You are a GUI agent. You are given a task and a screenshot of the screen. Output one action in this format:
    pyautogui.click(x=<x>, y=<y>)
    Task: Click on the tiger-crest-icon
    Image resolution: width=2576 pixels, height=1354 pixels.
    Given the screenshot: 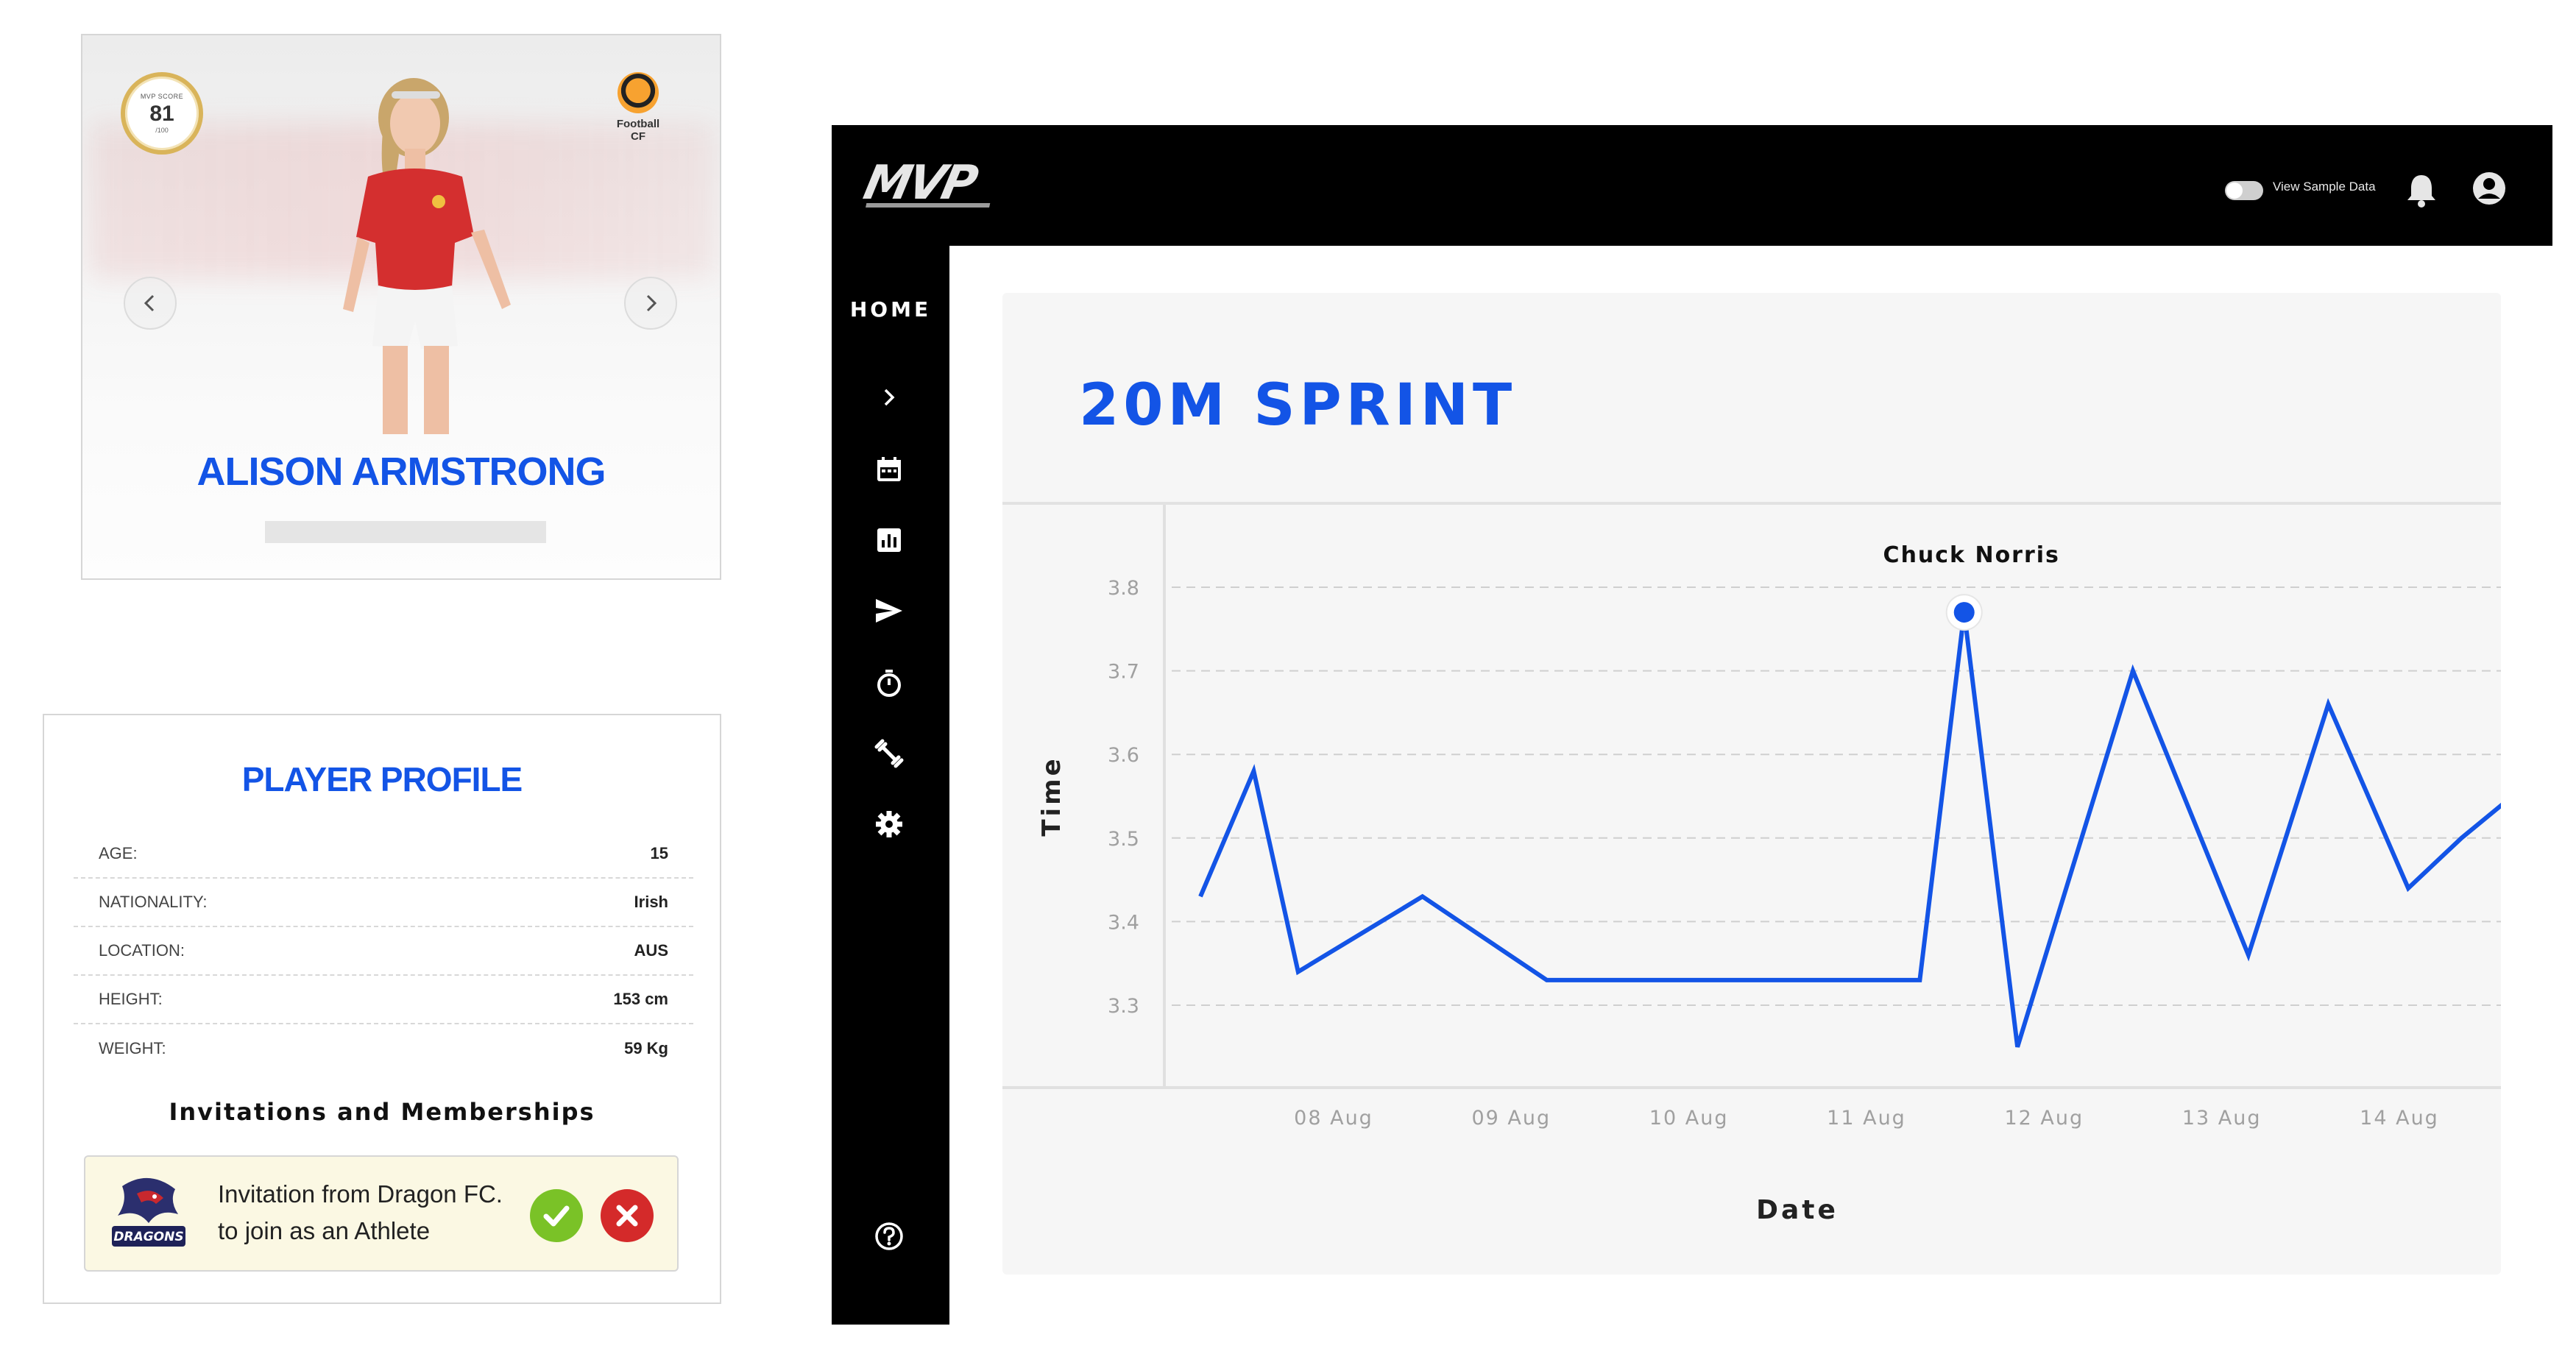 What is the action you would take?
    pyautogui.click(x=638, y=93)
    